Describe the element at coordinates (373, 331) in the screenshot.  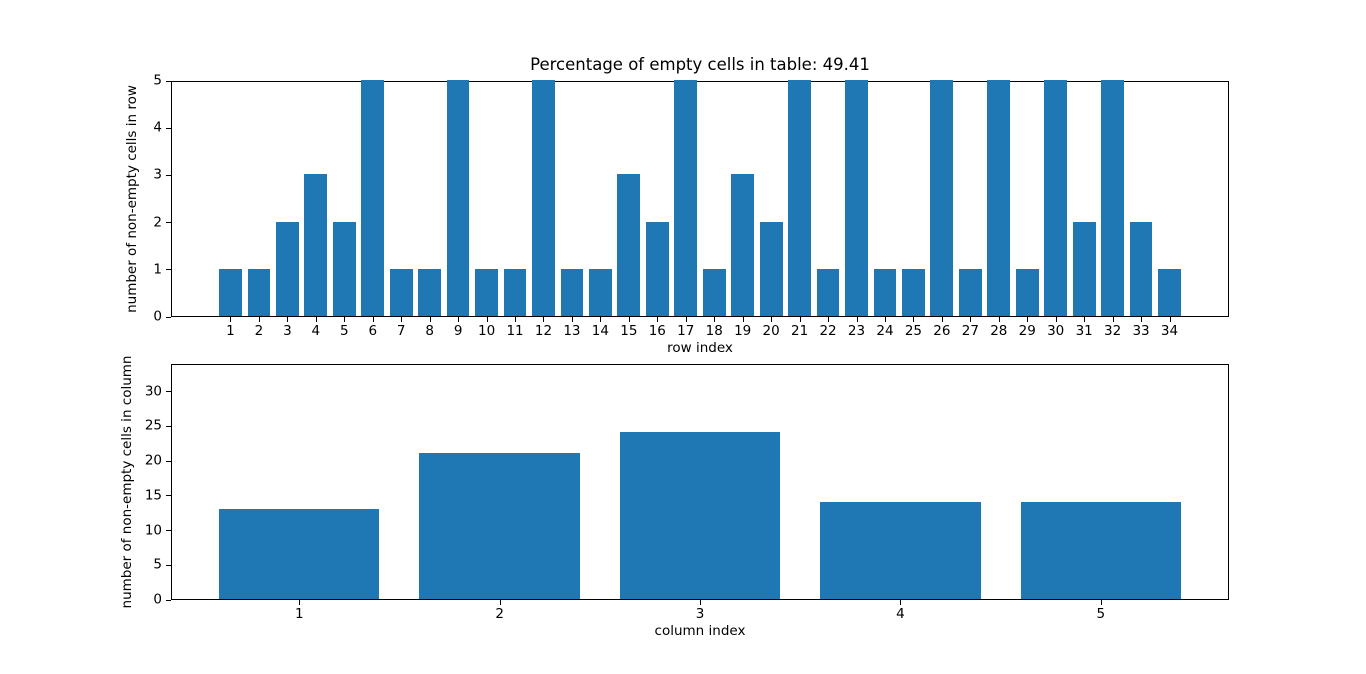
I see `x-tick-label: 6` at that location.